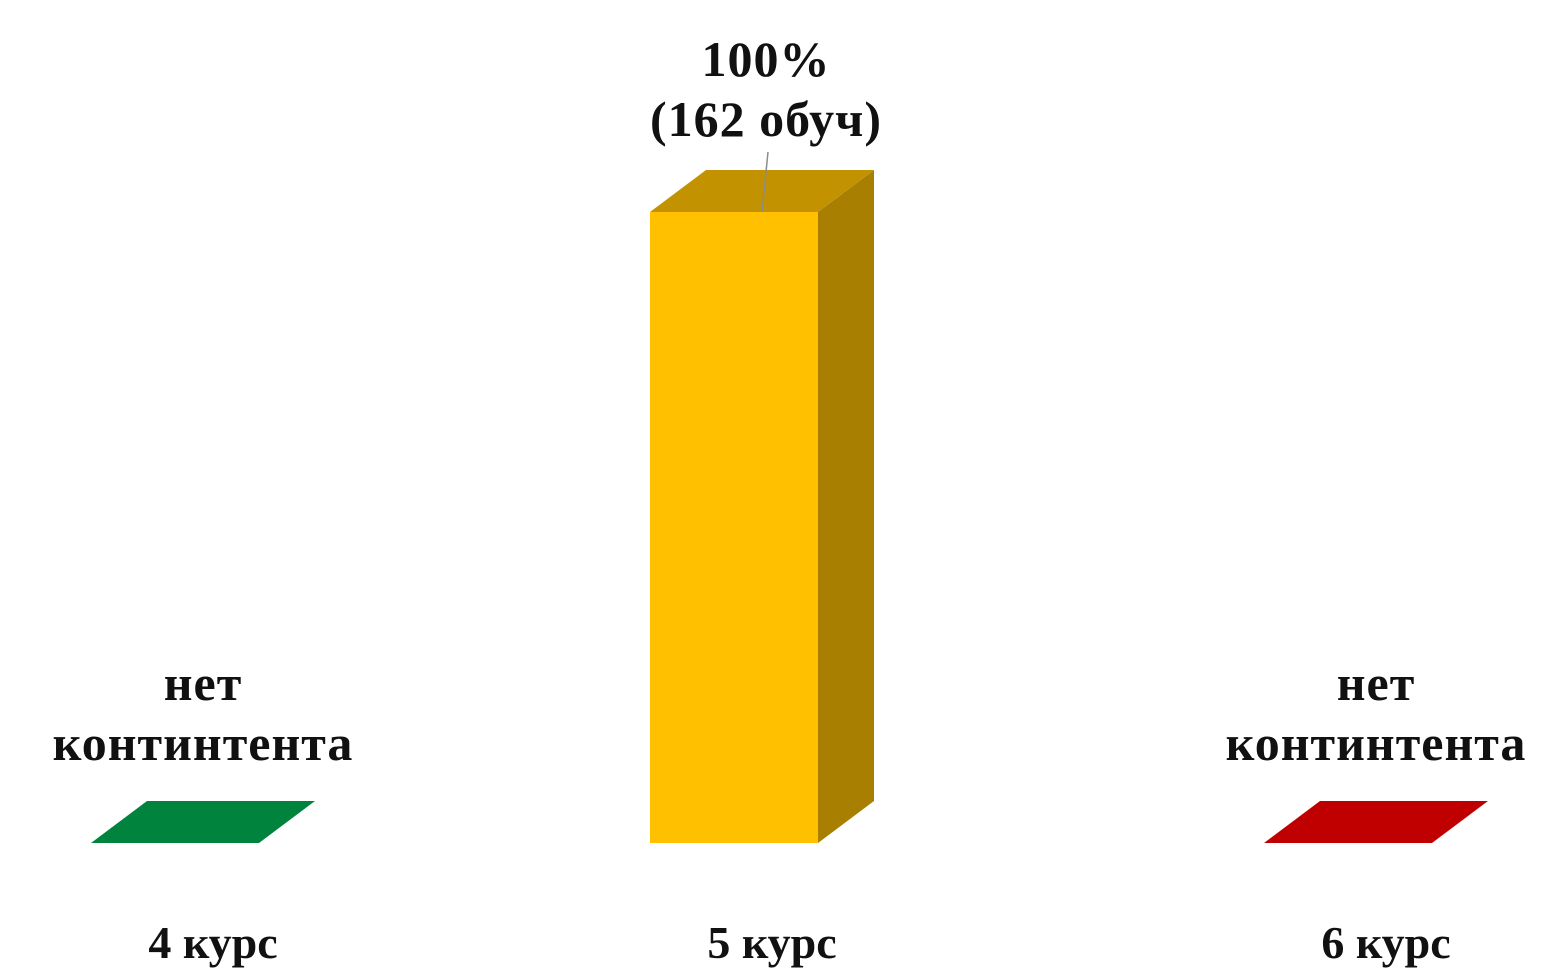 The height and width of the screenshot is (972, 1560). I want to click on data-label-2: 100%(162 обуч), so click(766, 89).